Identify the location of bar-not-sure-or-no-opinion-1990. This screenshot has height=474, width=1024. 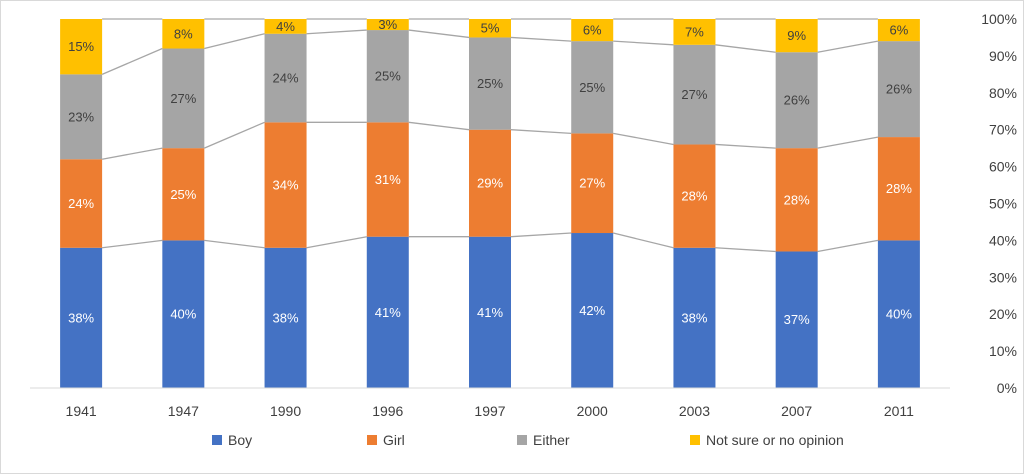
(285, 26).